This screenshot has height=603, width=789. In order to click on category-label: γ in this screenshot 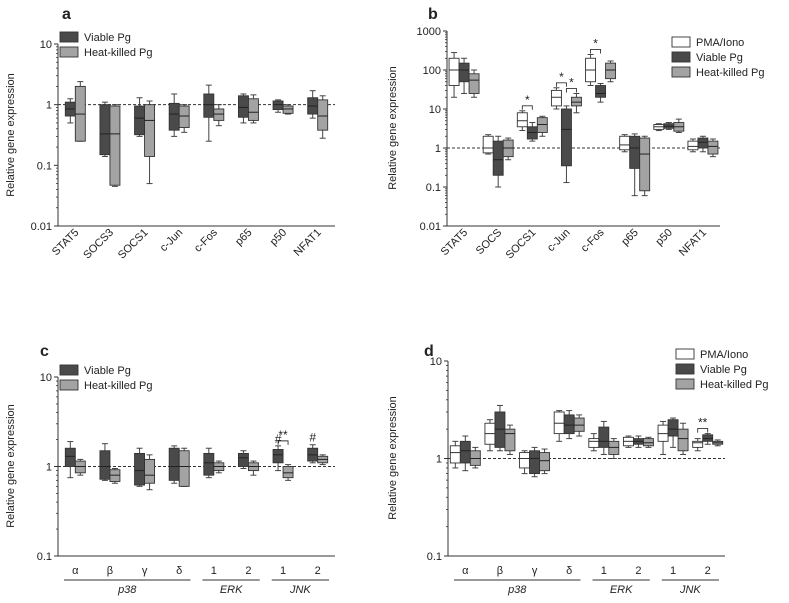, I will do `click(535, 571)`.